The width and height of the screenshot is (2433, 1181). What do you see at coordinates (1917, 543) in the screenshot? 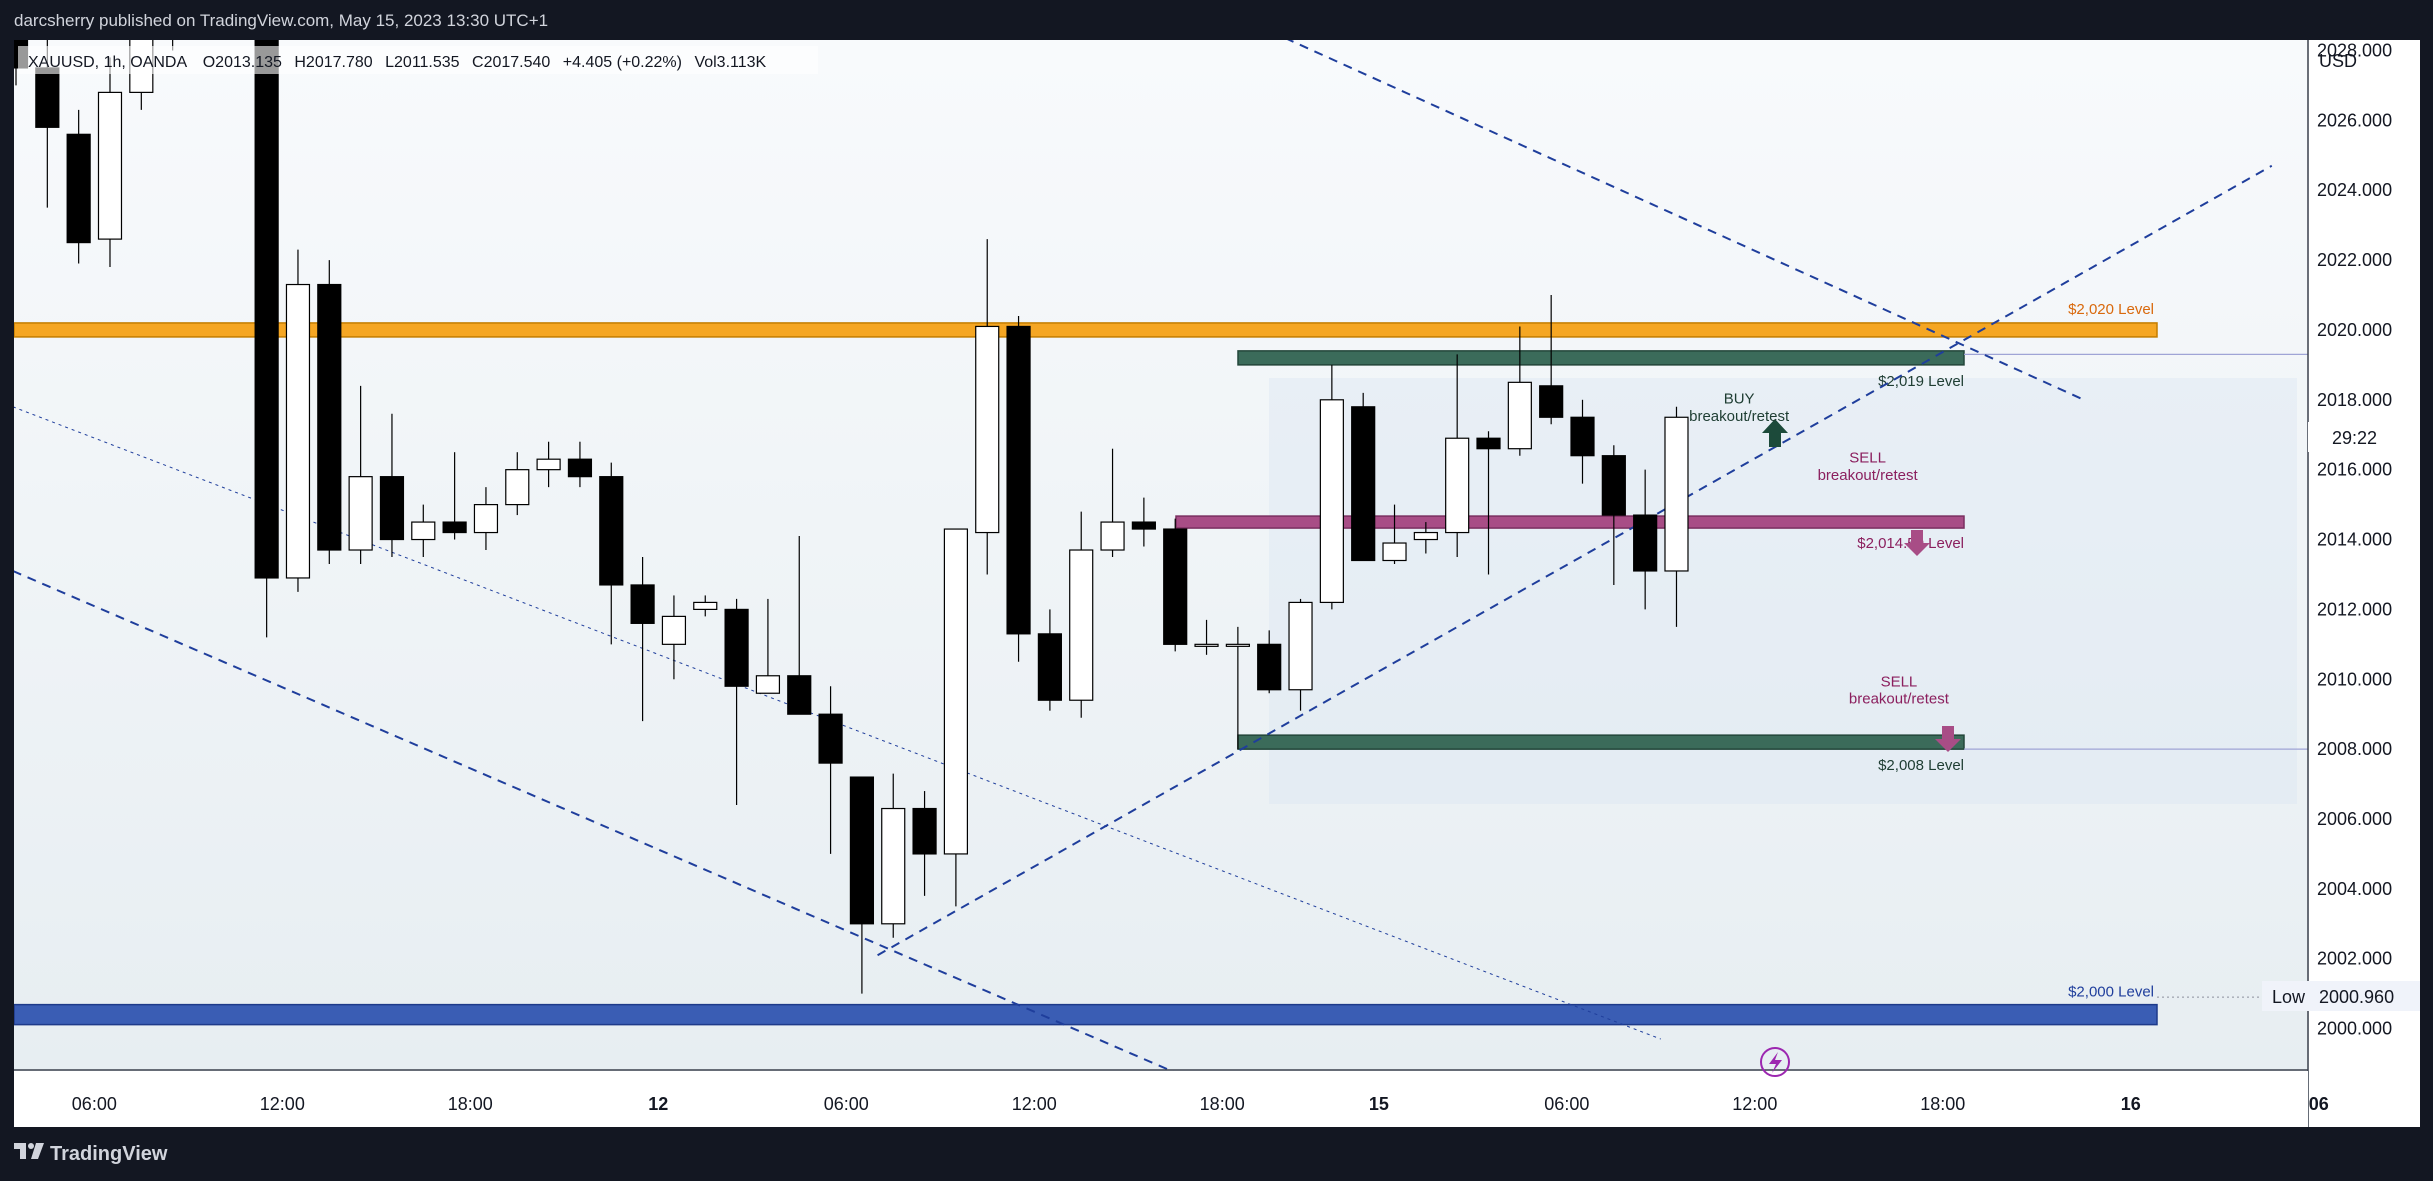
I see `sell-arrow-icon` at bounding box center [1917, 543].